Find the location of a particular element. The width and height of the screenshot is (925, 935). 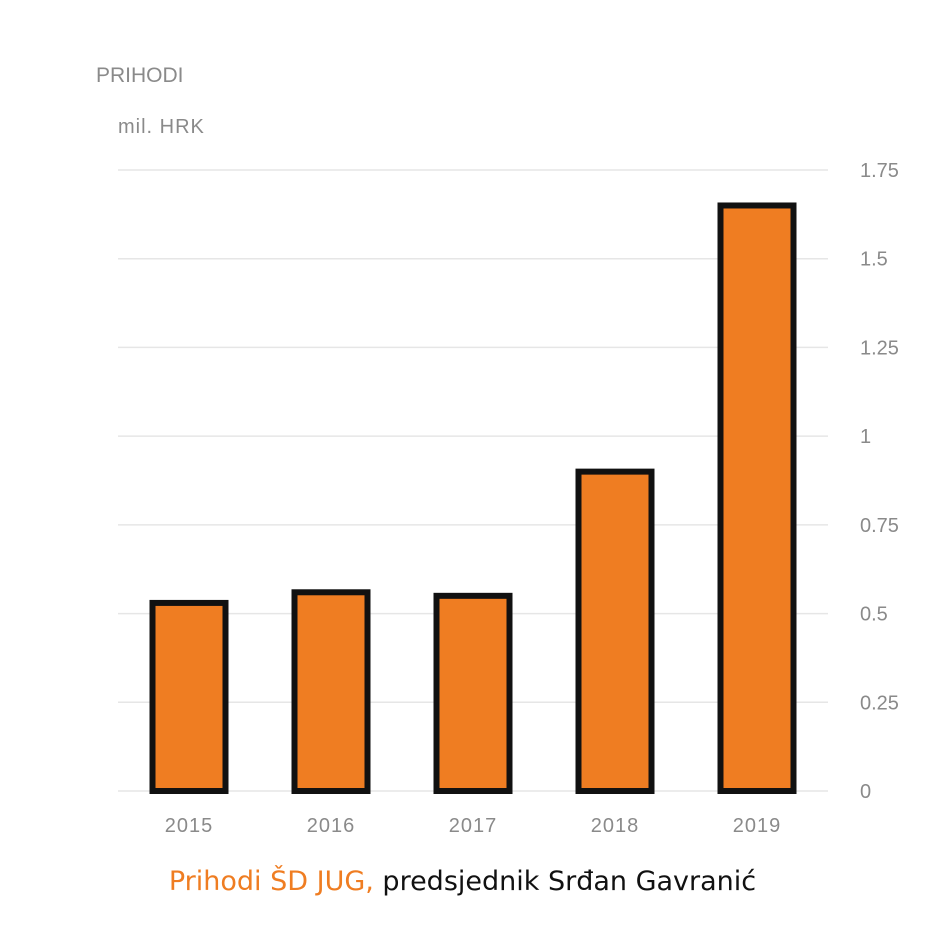

x-tick-label: 2019 is located at coordinates (757, 826).